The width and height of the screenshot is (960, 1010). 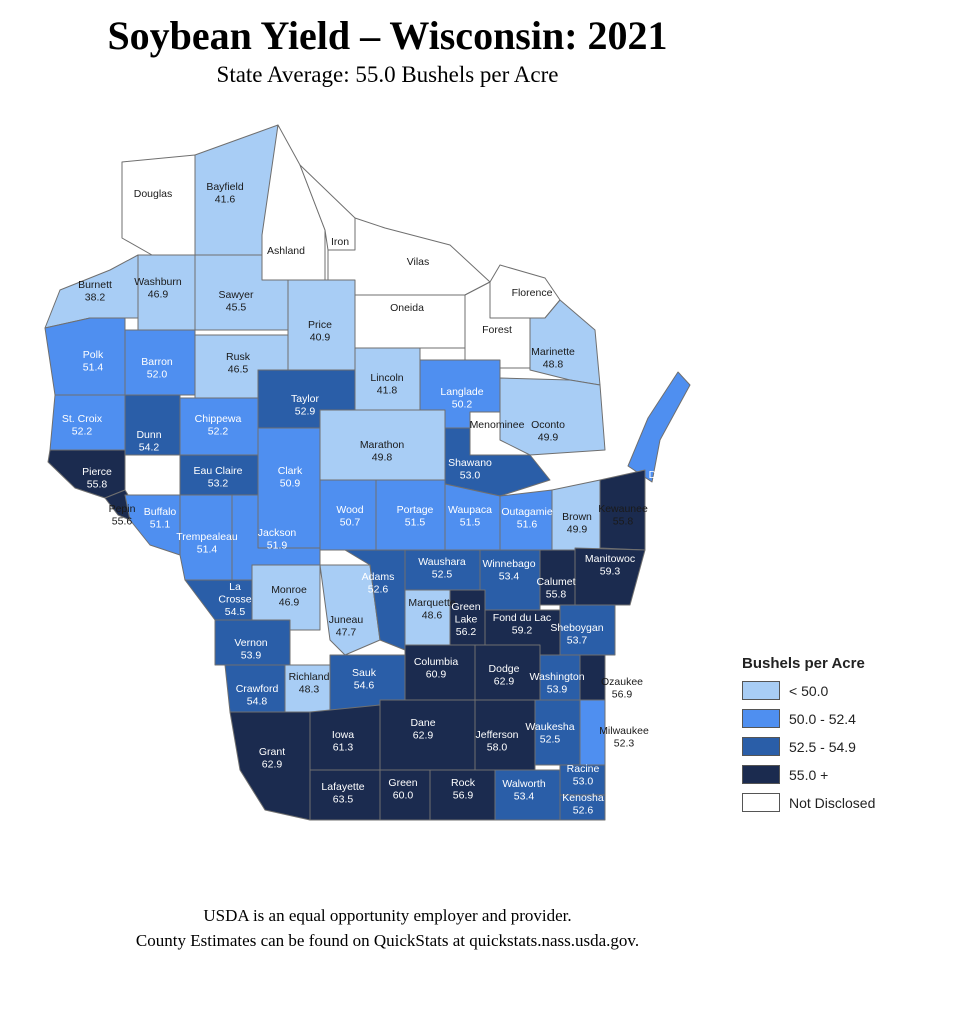 I want to click on county-label-ashland: Ashland, so click(x=286, y=251).